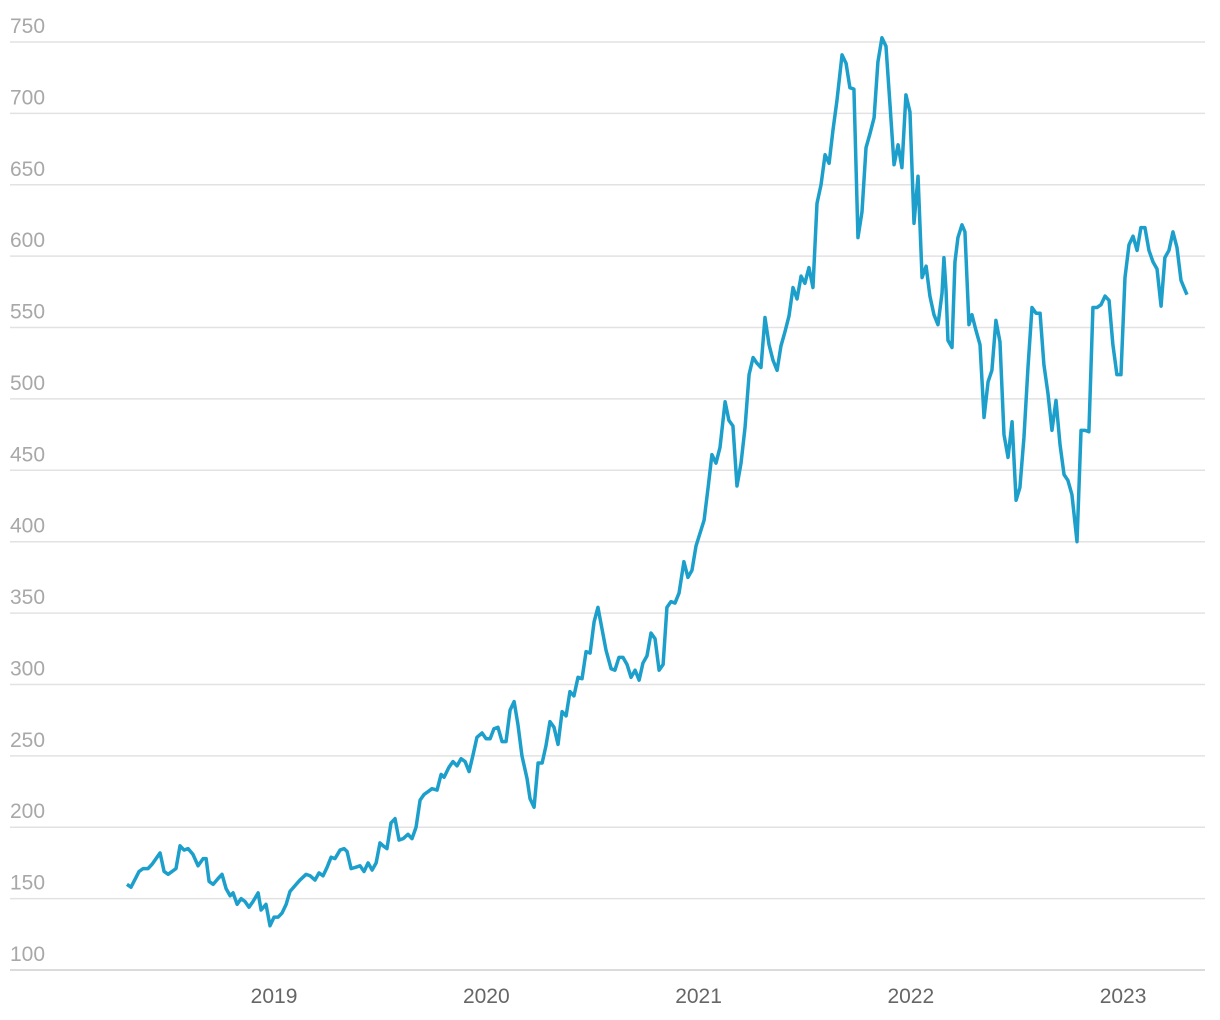 The height and width of the screenshot is (1020, 1220). What do you see at coordinates (27, 954) in the screenshot?
I see `y-tick-label: 100` at bounding box center [27, 954].